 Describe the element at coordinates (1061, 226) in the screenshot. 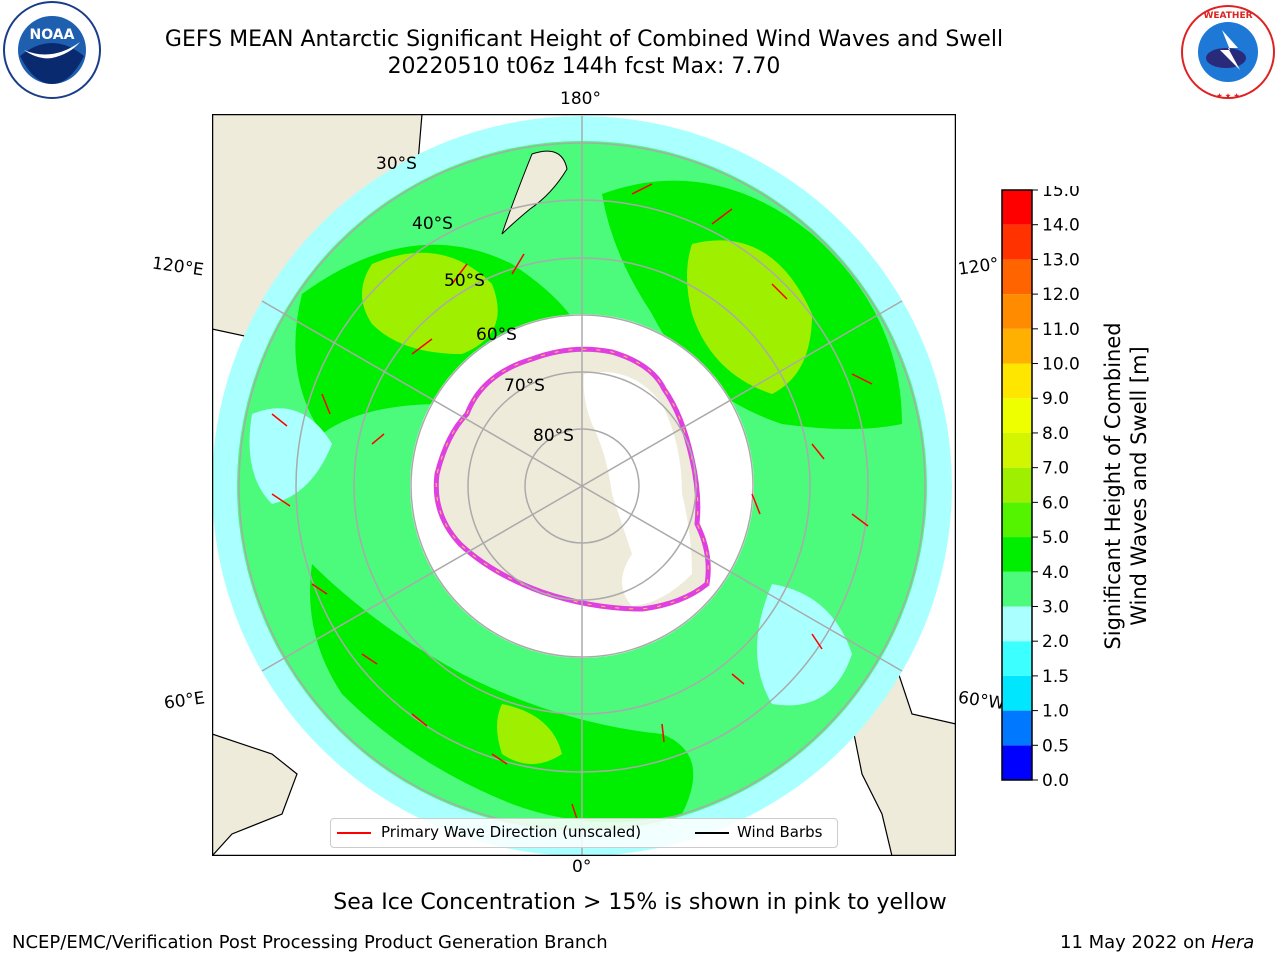

I see `colorbar-tick-label: 14.0` at that location.